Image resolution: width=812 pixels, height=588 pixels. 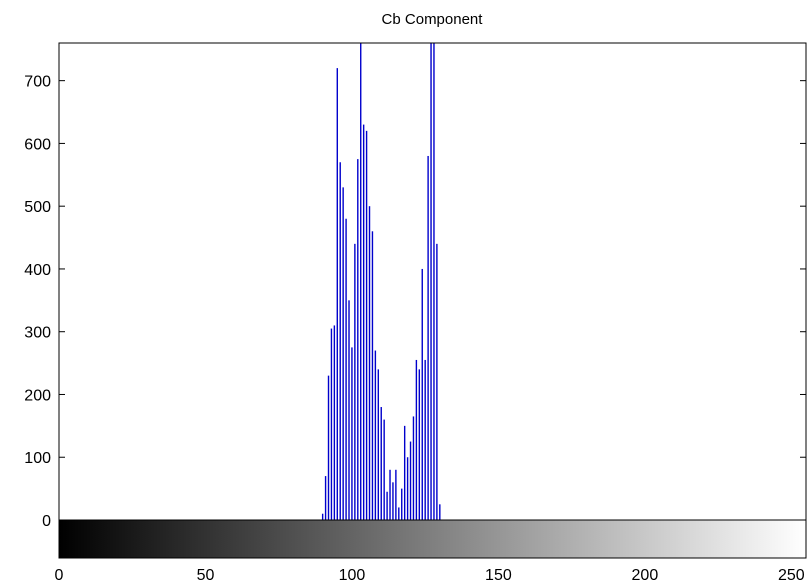 I want to click on y-tick-label: 500, so click(x=37, y=207).